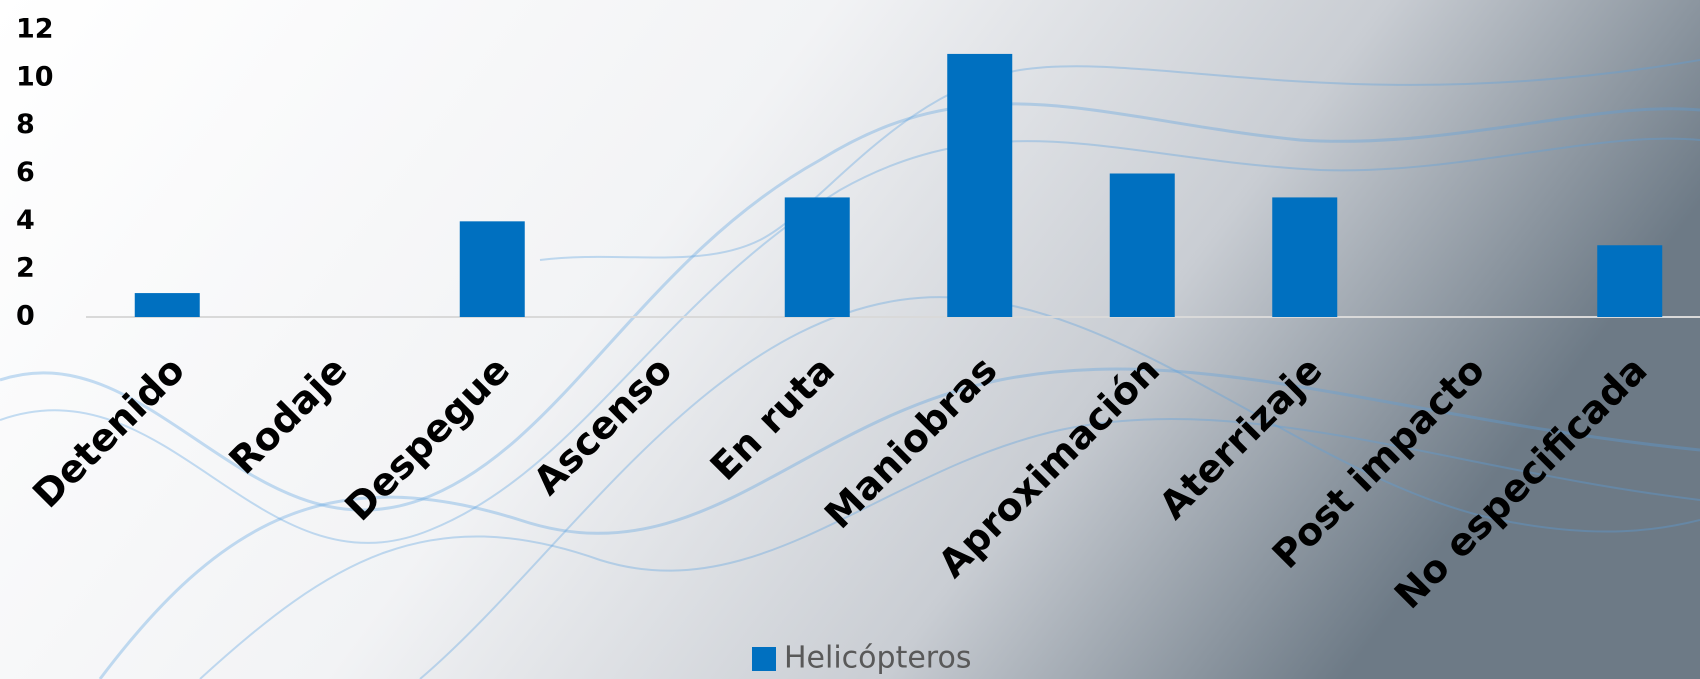  I want to click on y-tick-label: 10, so click(35, 76).